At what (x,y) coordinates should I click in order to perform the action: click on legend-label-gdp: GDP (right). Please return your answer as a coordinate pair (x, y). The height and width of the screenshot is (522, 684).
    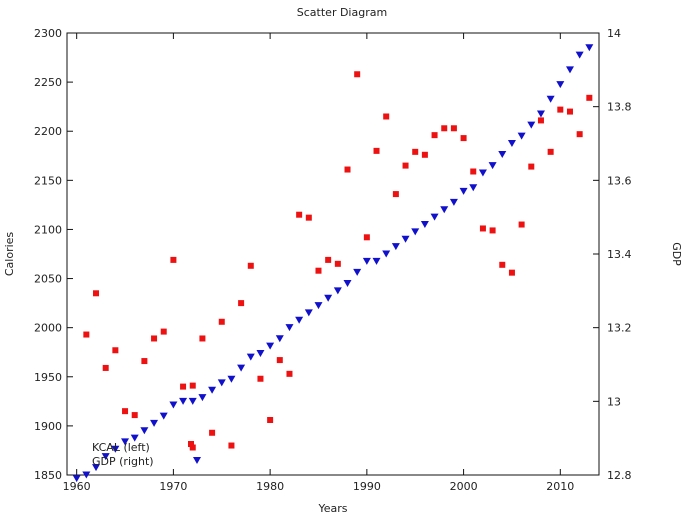
    Looking at the image, I should click on (123, 461).